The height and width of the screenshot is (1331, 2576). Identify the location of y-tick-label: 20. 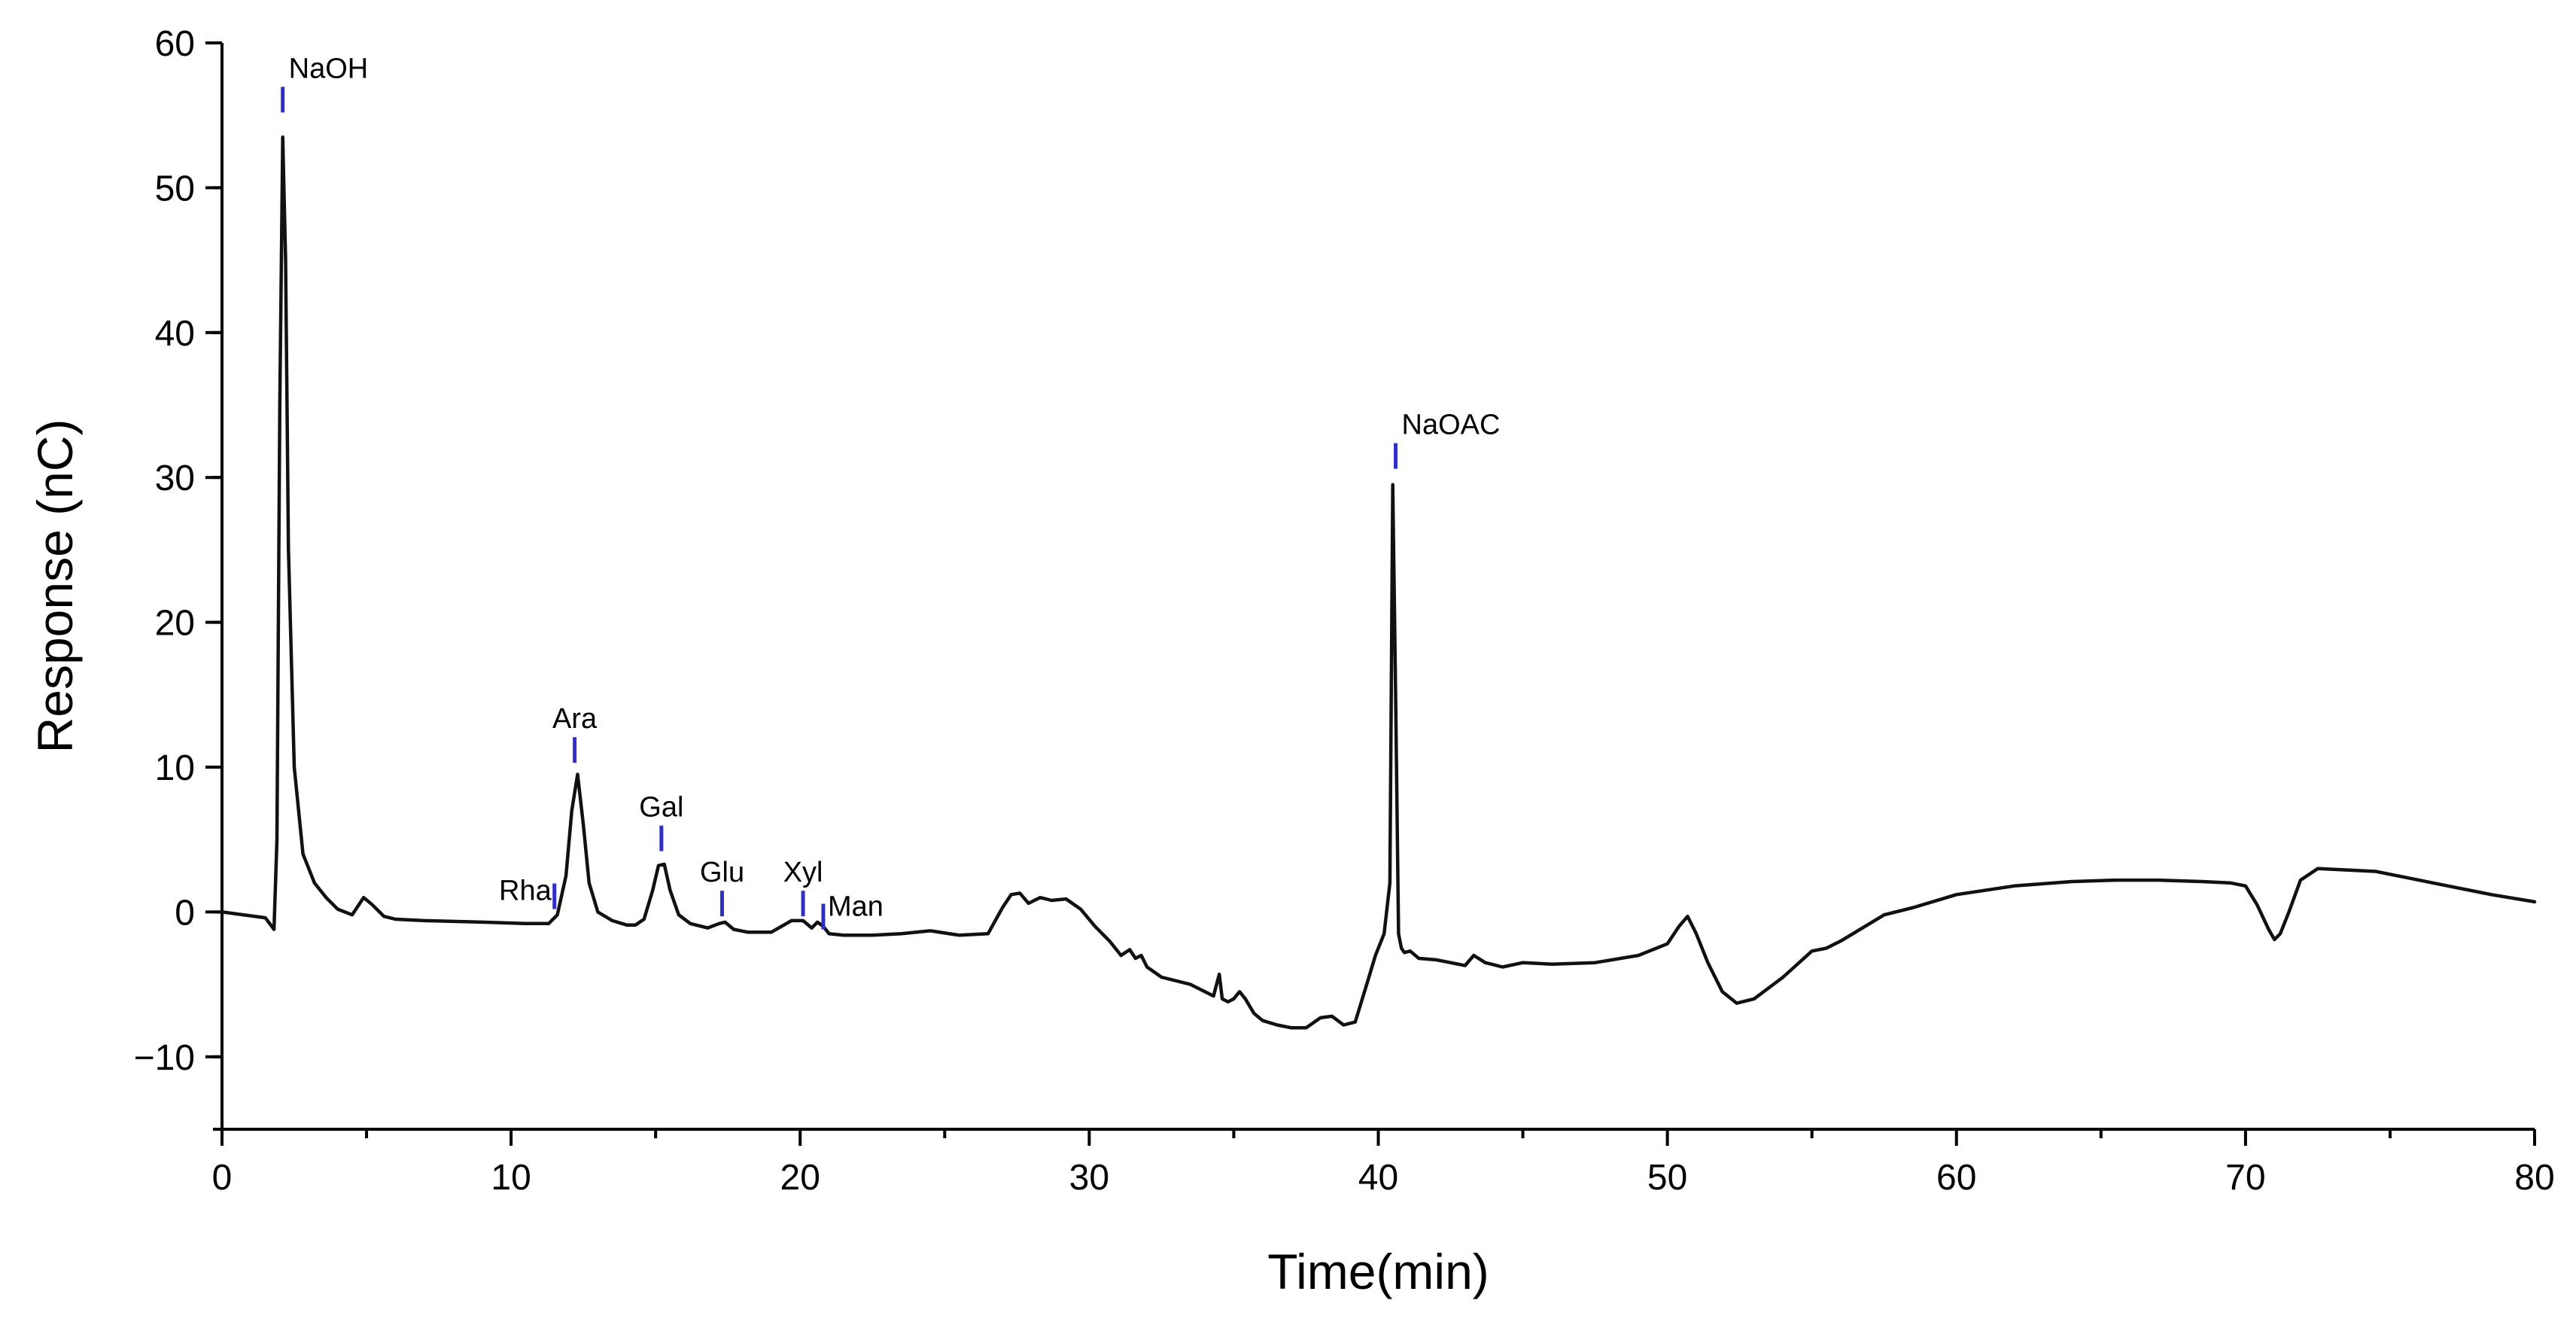
(175, 624).